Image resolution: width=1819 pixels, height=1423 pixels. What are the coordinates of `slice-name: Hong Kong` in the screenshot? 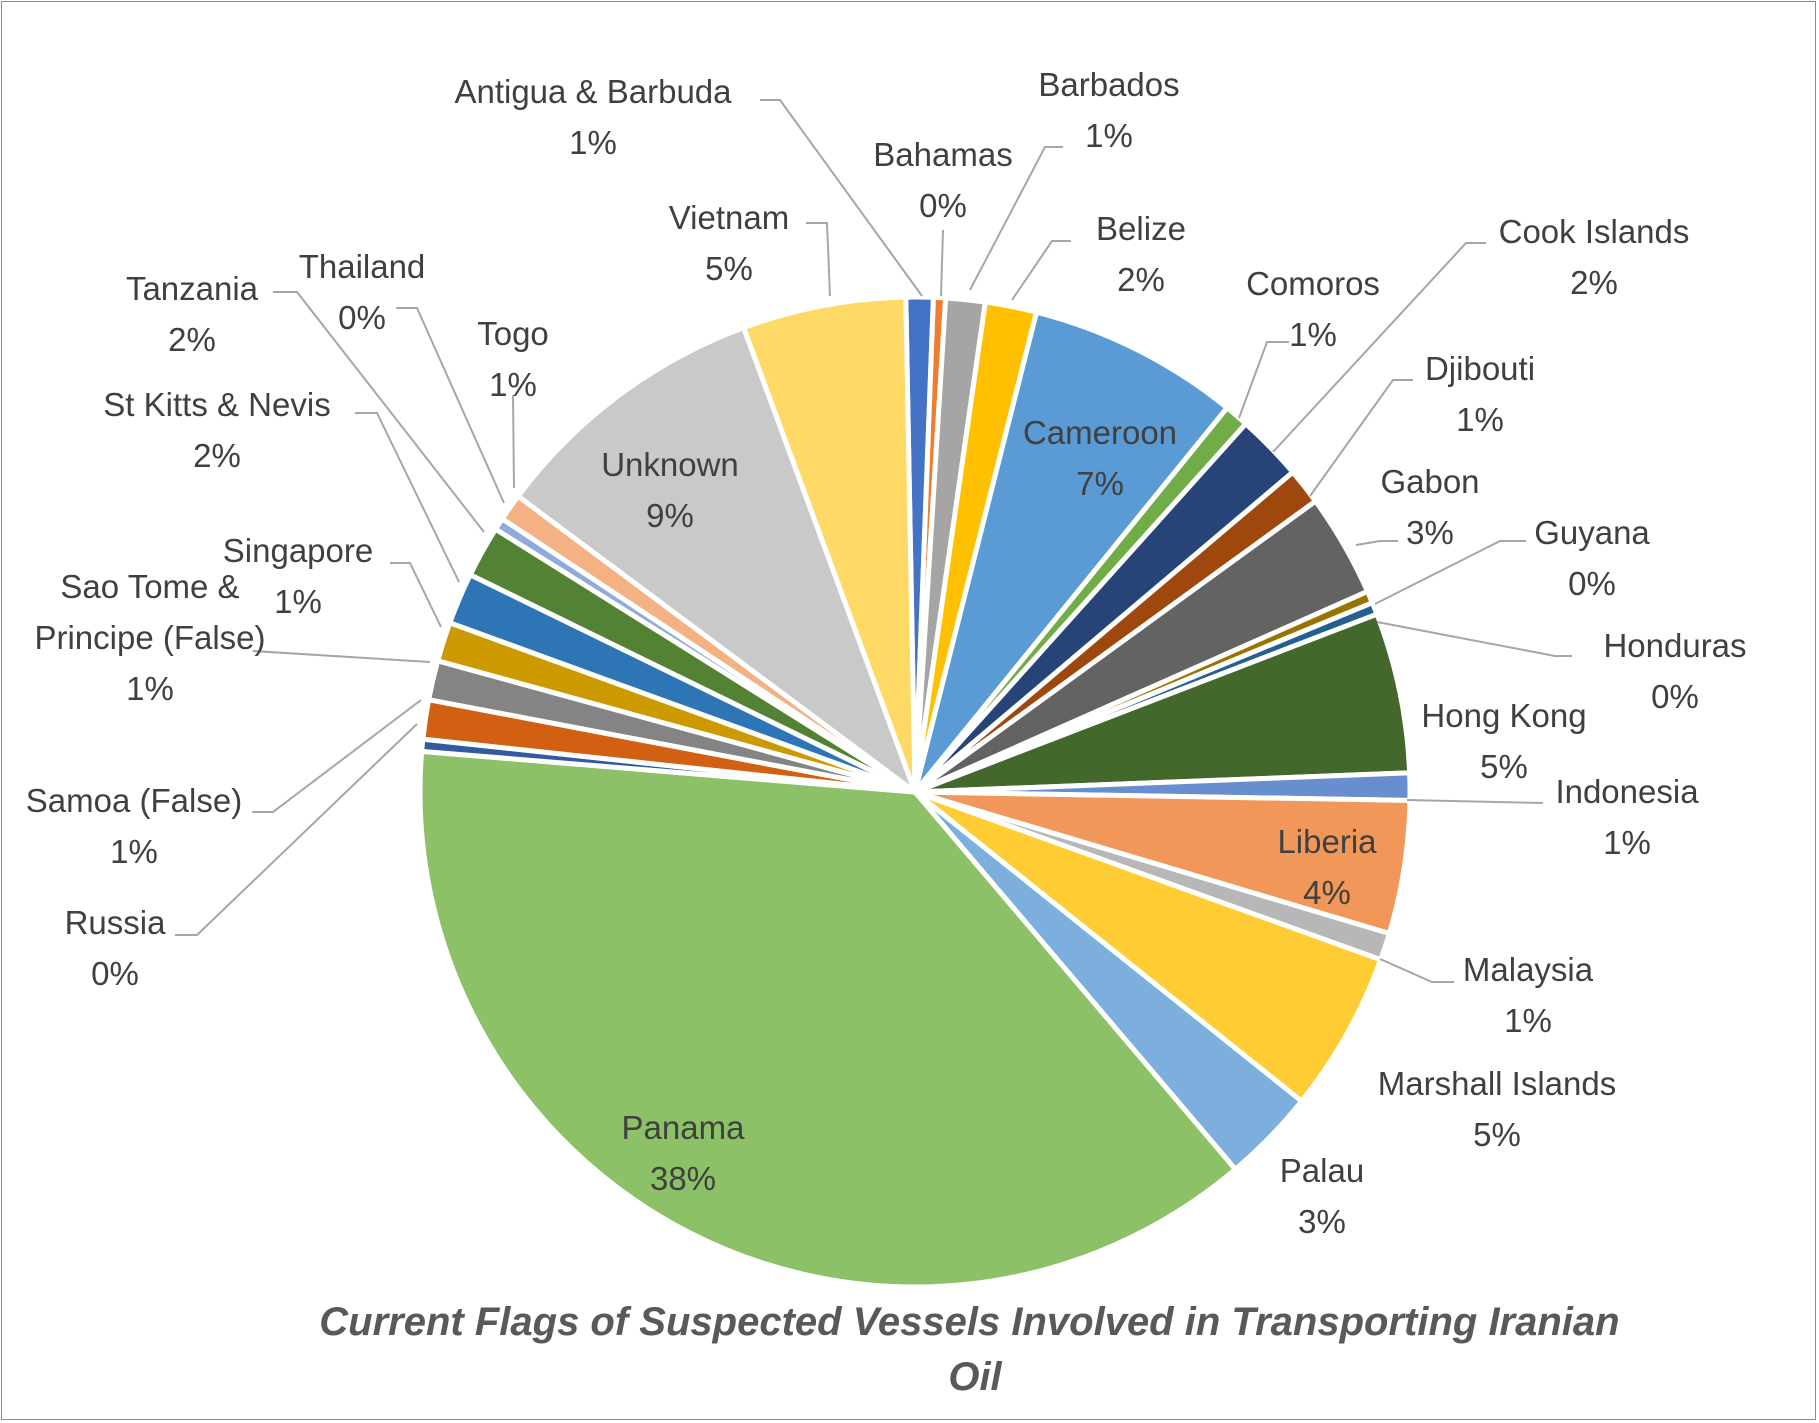 It's located at (1503, 715).